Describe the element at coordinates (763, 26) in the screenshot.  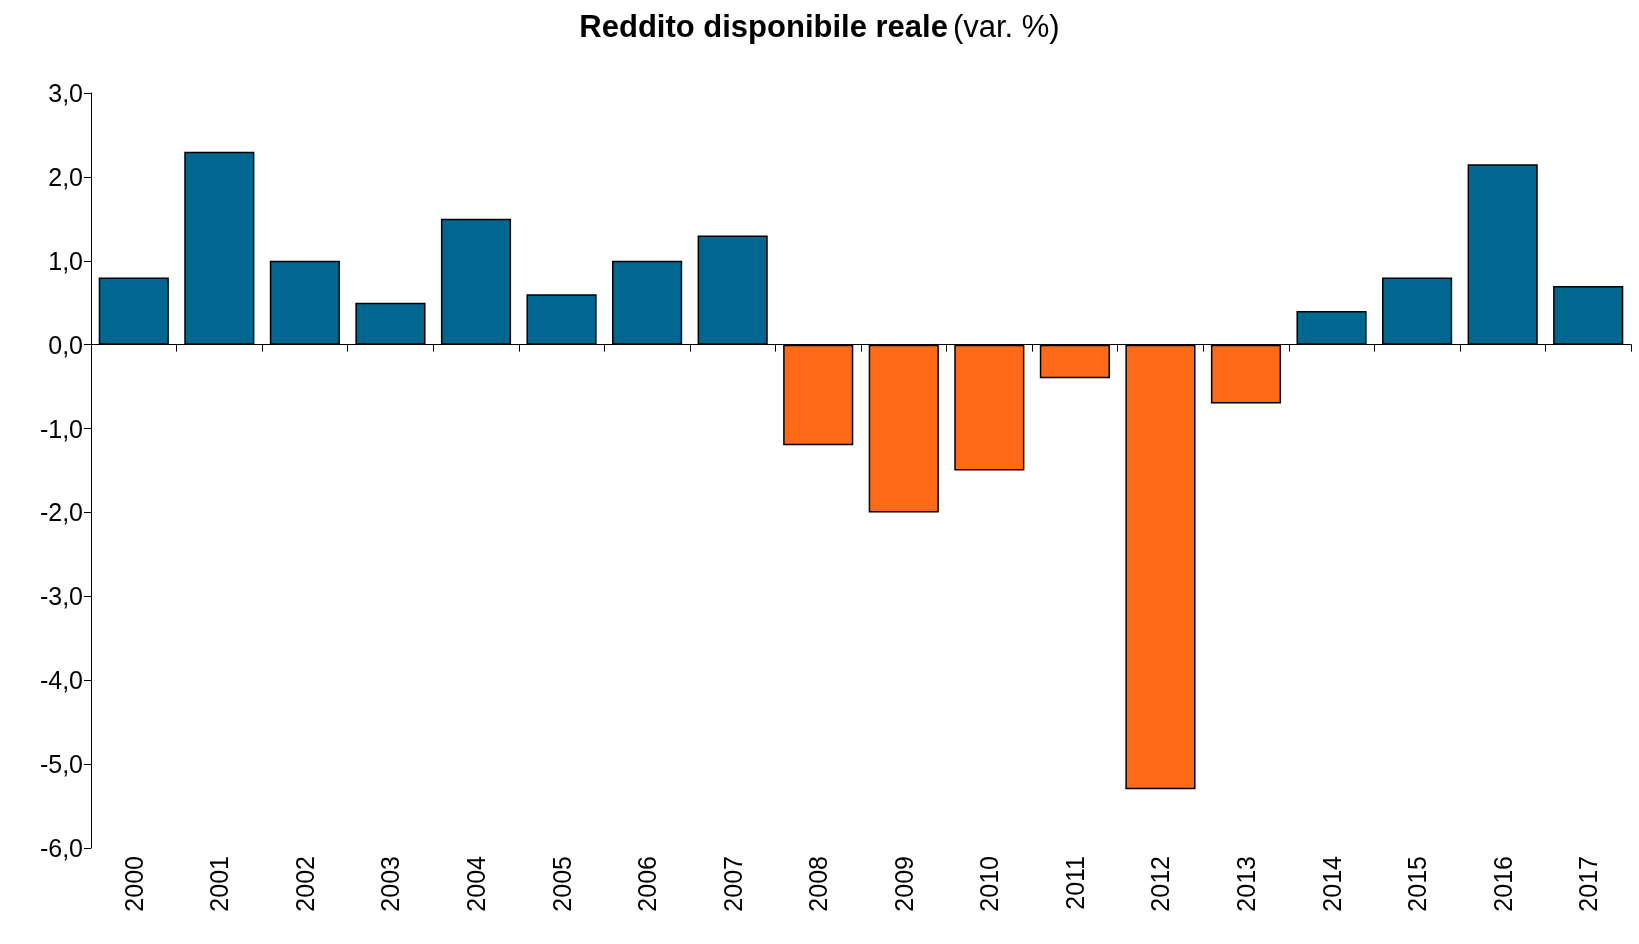
I see `chart-title: Reddito disponibile reale` at that location.